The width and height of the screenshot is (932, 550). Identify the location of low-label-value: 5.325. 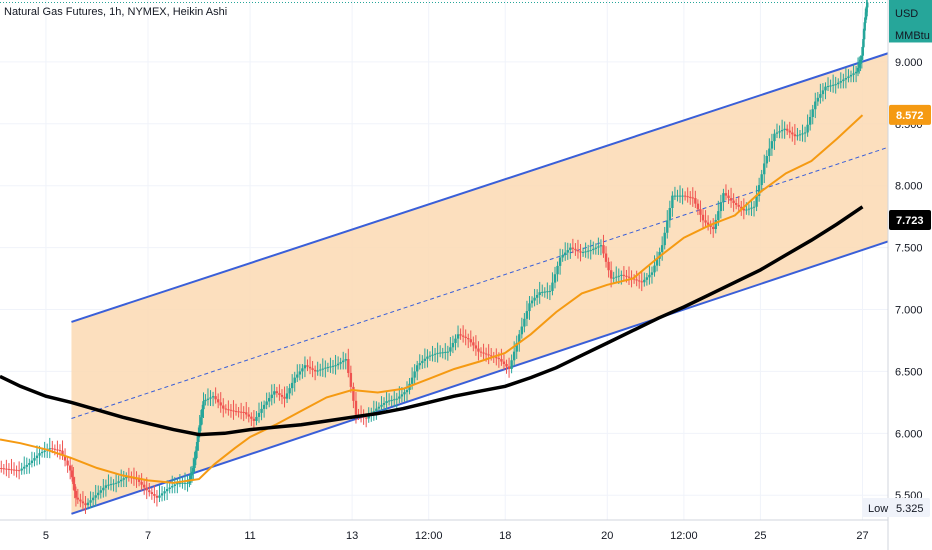
(910, 509).